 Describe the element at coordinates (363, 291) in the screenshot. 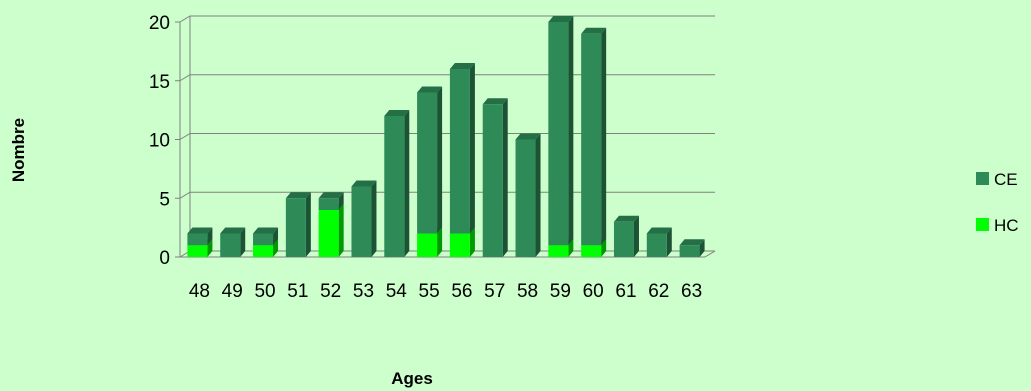

I see `x-tick-label: 53` at that location.